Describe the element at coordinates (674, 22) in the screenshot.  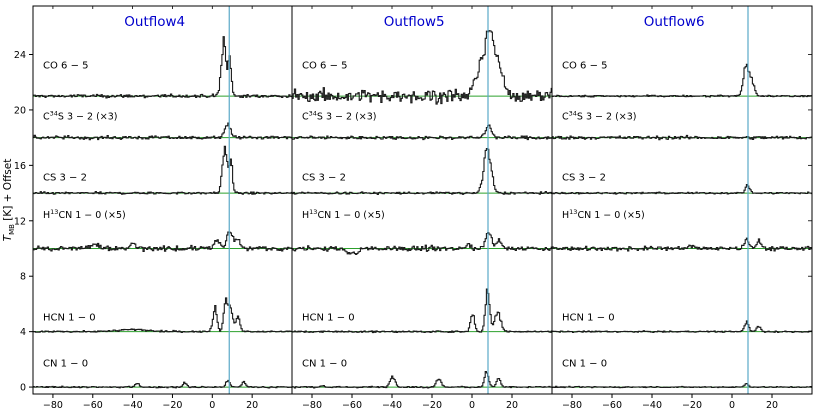
I see `panel-title: Outflow6` at that location.